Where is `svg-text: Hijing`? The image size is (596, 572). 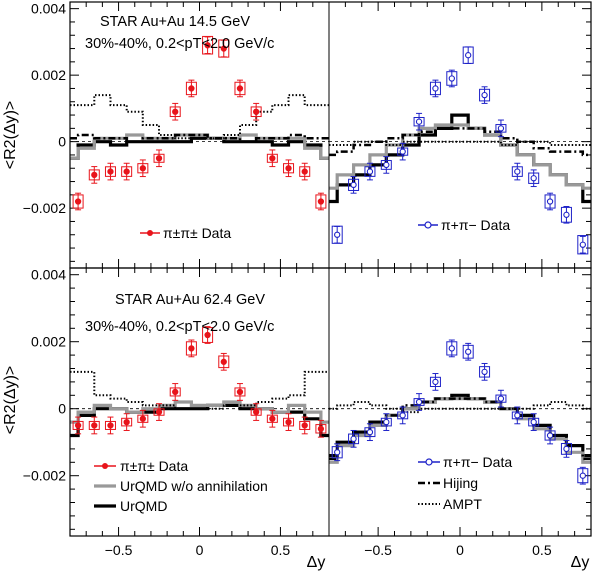
svg-text: Hijing is located at coordinates (460, 483).